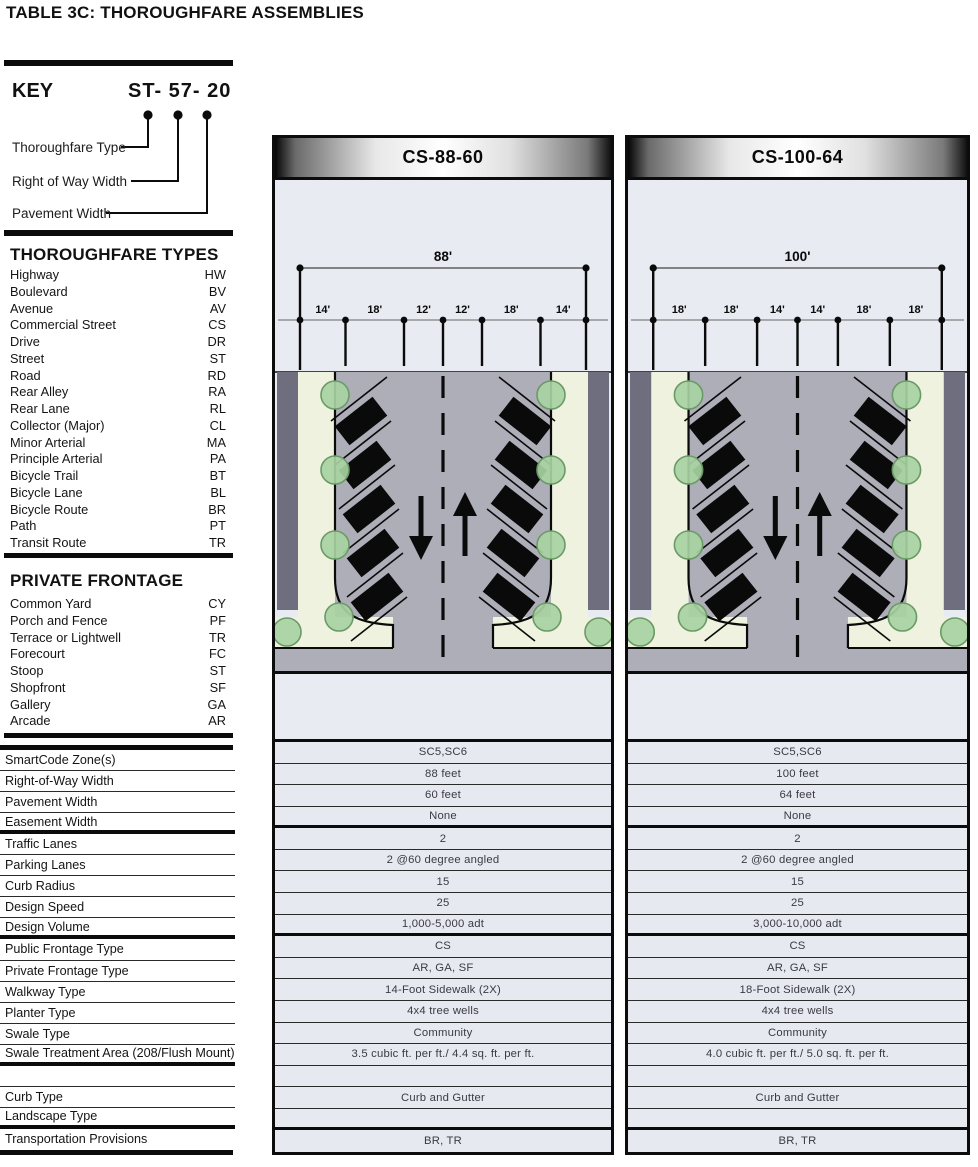 The width and height of the screenshot is (978, 1167). Describe the element at coordinates (443, 1141) in the screenshot. I see `value-cell: BR, TR` at that location.